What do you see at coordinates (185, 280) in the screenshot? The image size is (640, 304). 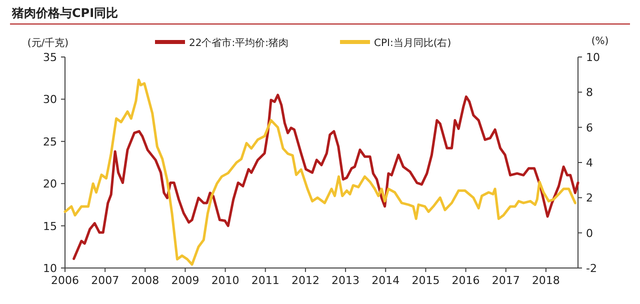 I see `x-tick-label: 2009` at bounding box center [185, 280].